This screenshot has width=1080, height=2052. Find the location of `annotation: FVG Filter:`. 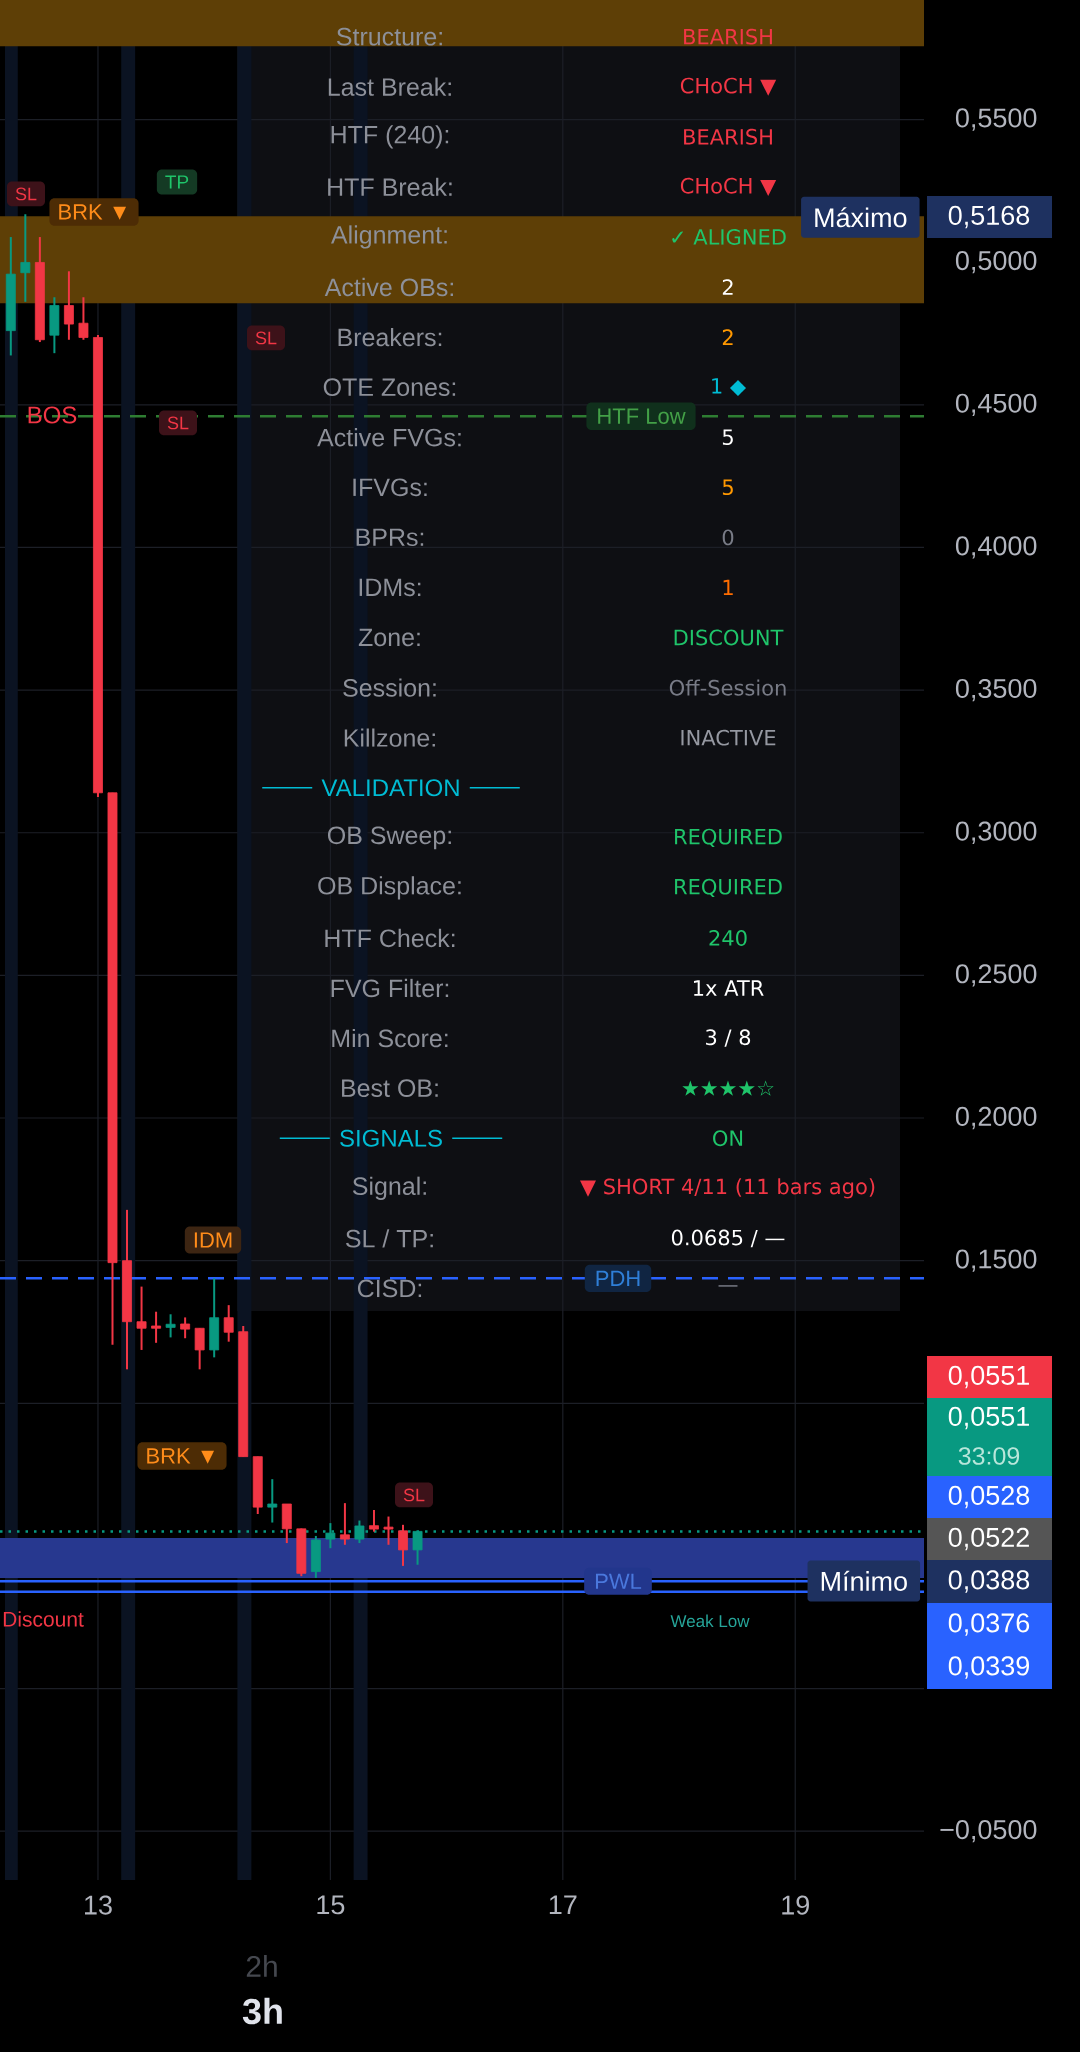

annotation: FVG Filter: is located at coordinates (390, 988).